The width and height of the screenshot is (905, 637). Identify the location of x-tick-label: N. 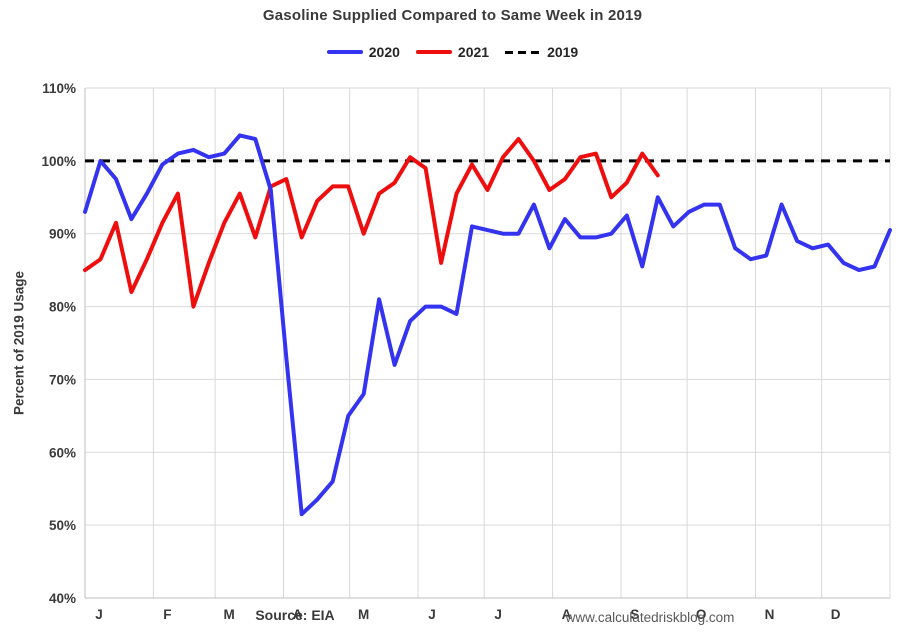
(770, 614).